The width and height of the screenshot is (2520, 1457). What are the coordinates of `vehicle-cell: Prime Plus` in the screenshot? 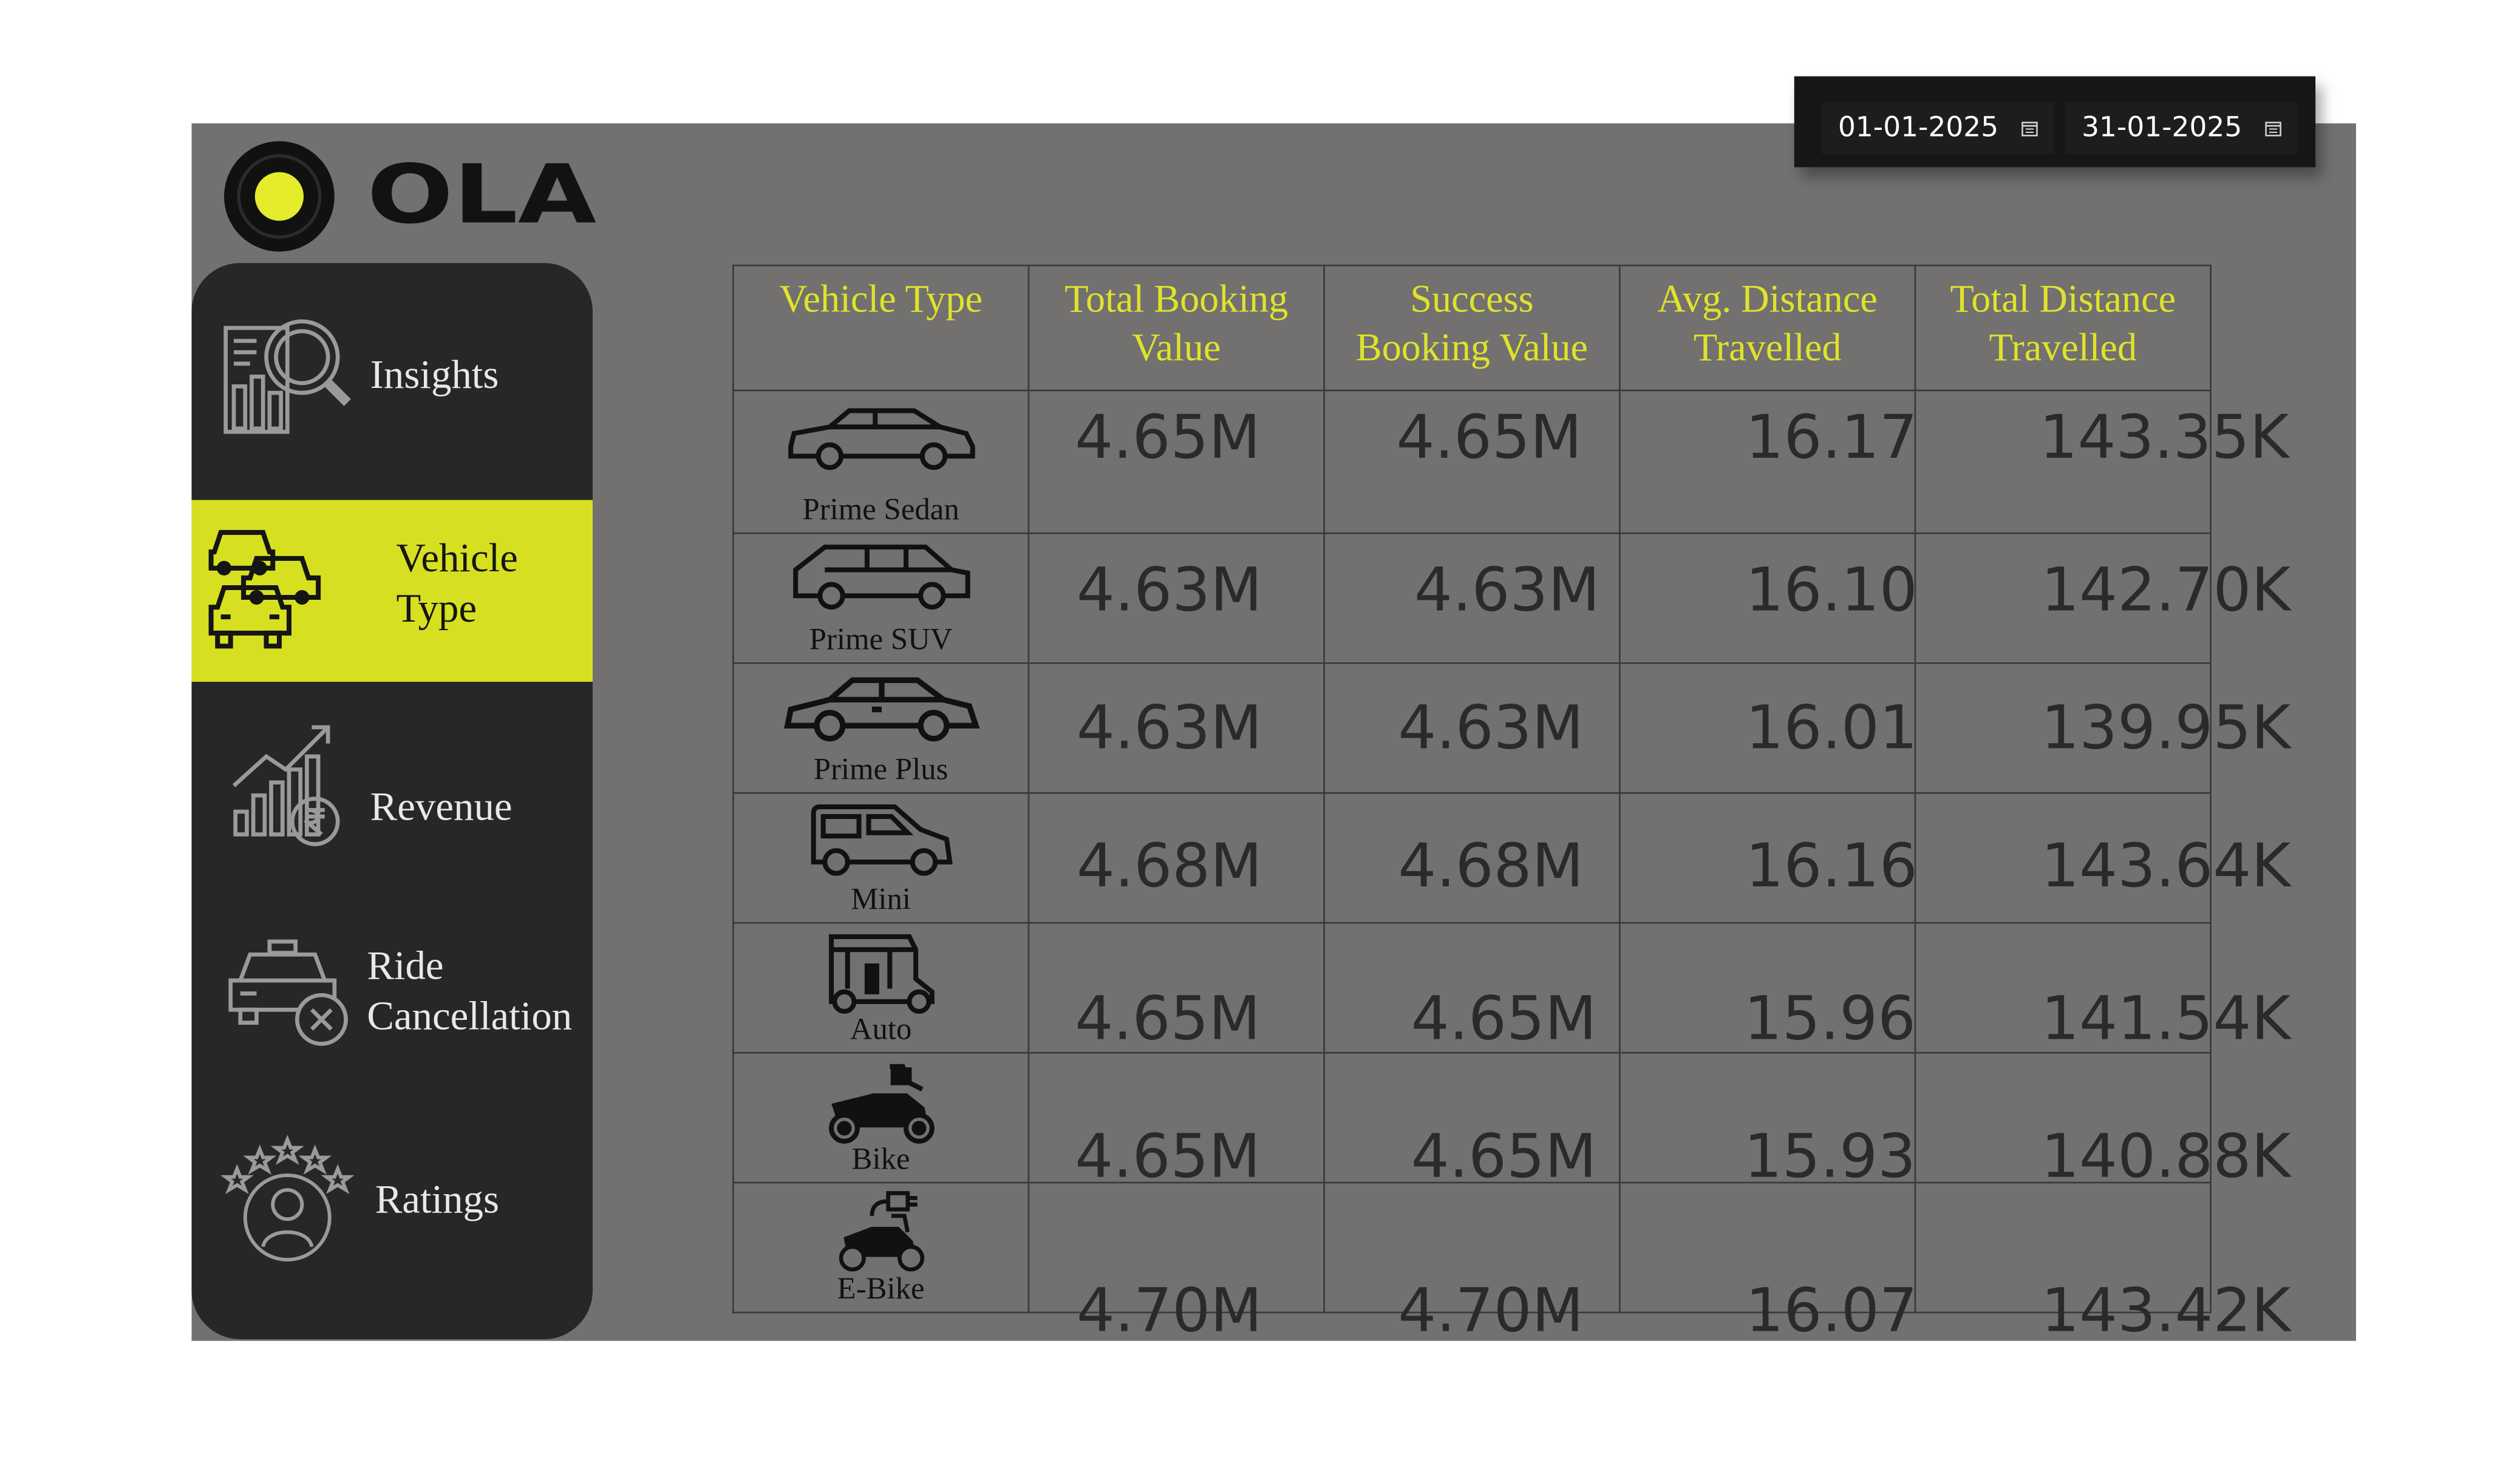 It's located at (881, 728).